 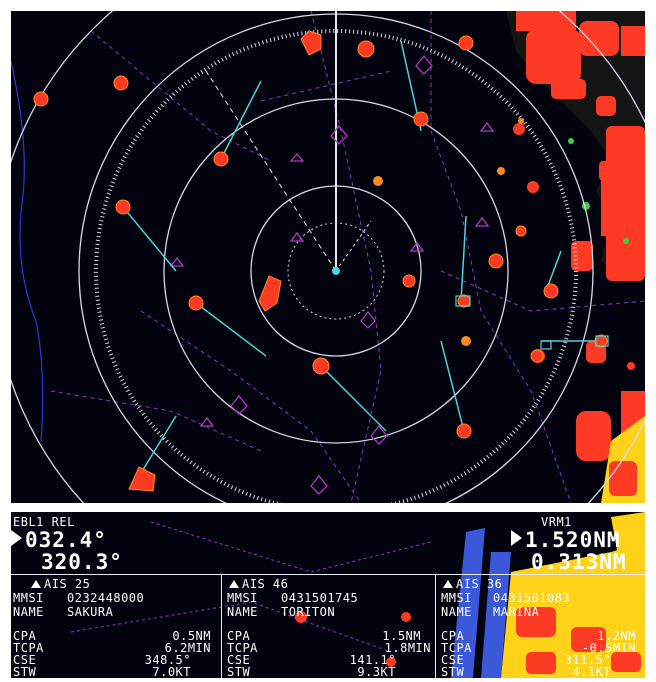 I want to click on vrm-range: 1.520NM, so click(x=566, y=540).